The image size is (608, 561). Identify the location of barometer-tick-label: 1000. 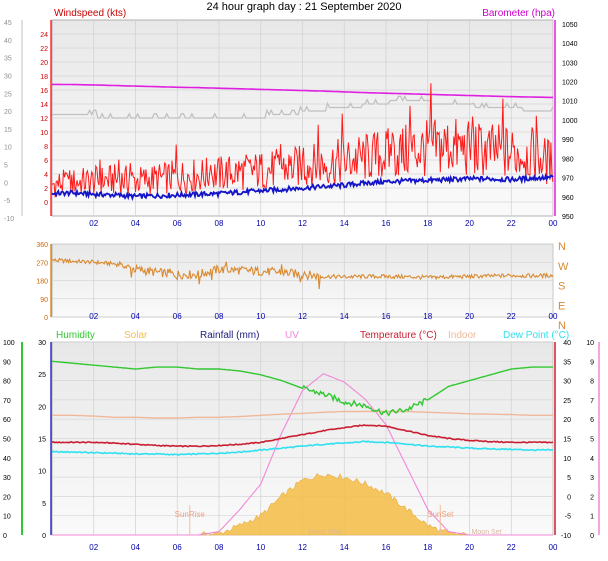
(570, 121).